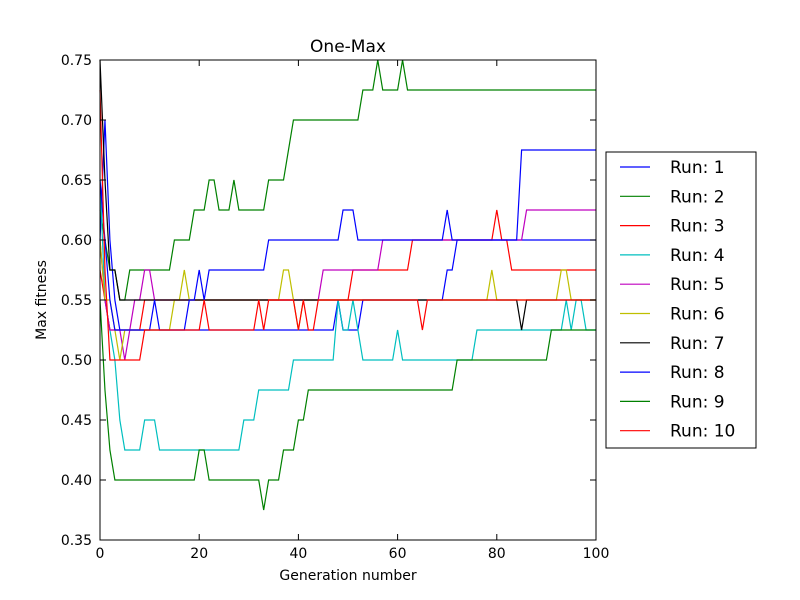 This screenshot has height=600, width=800. I want to click on y-tick-label: 0.35, so click(76, 541).